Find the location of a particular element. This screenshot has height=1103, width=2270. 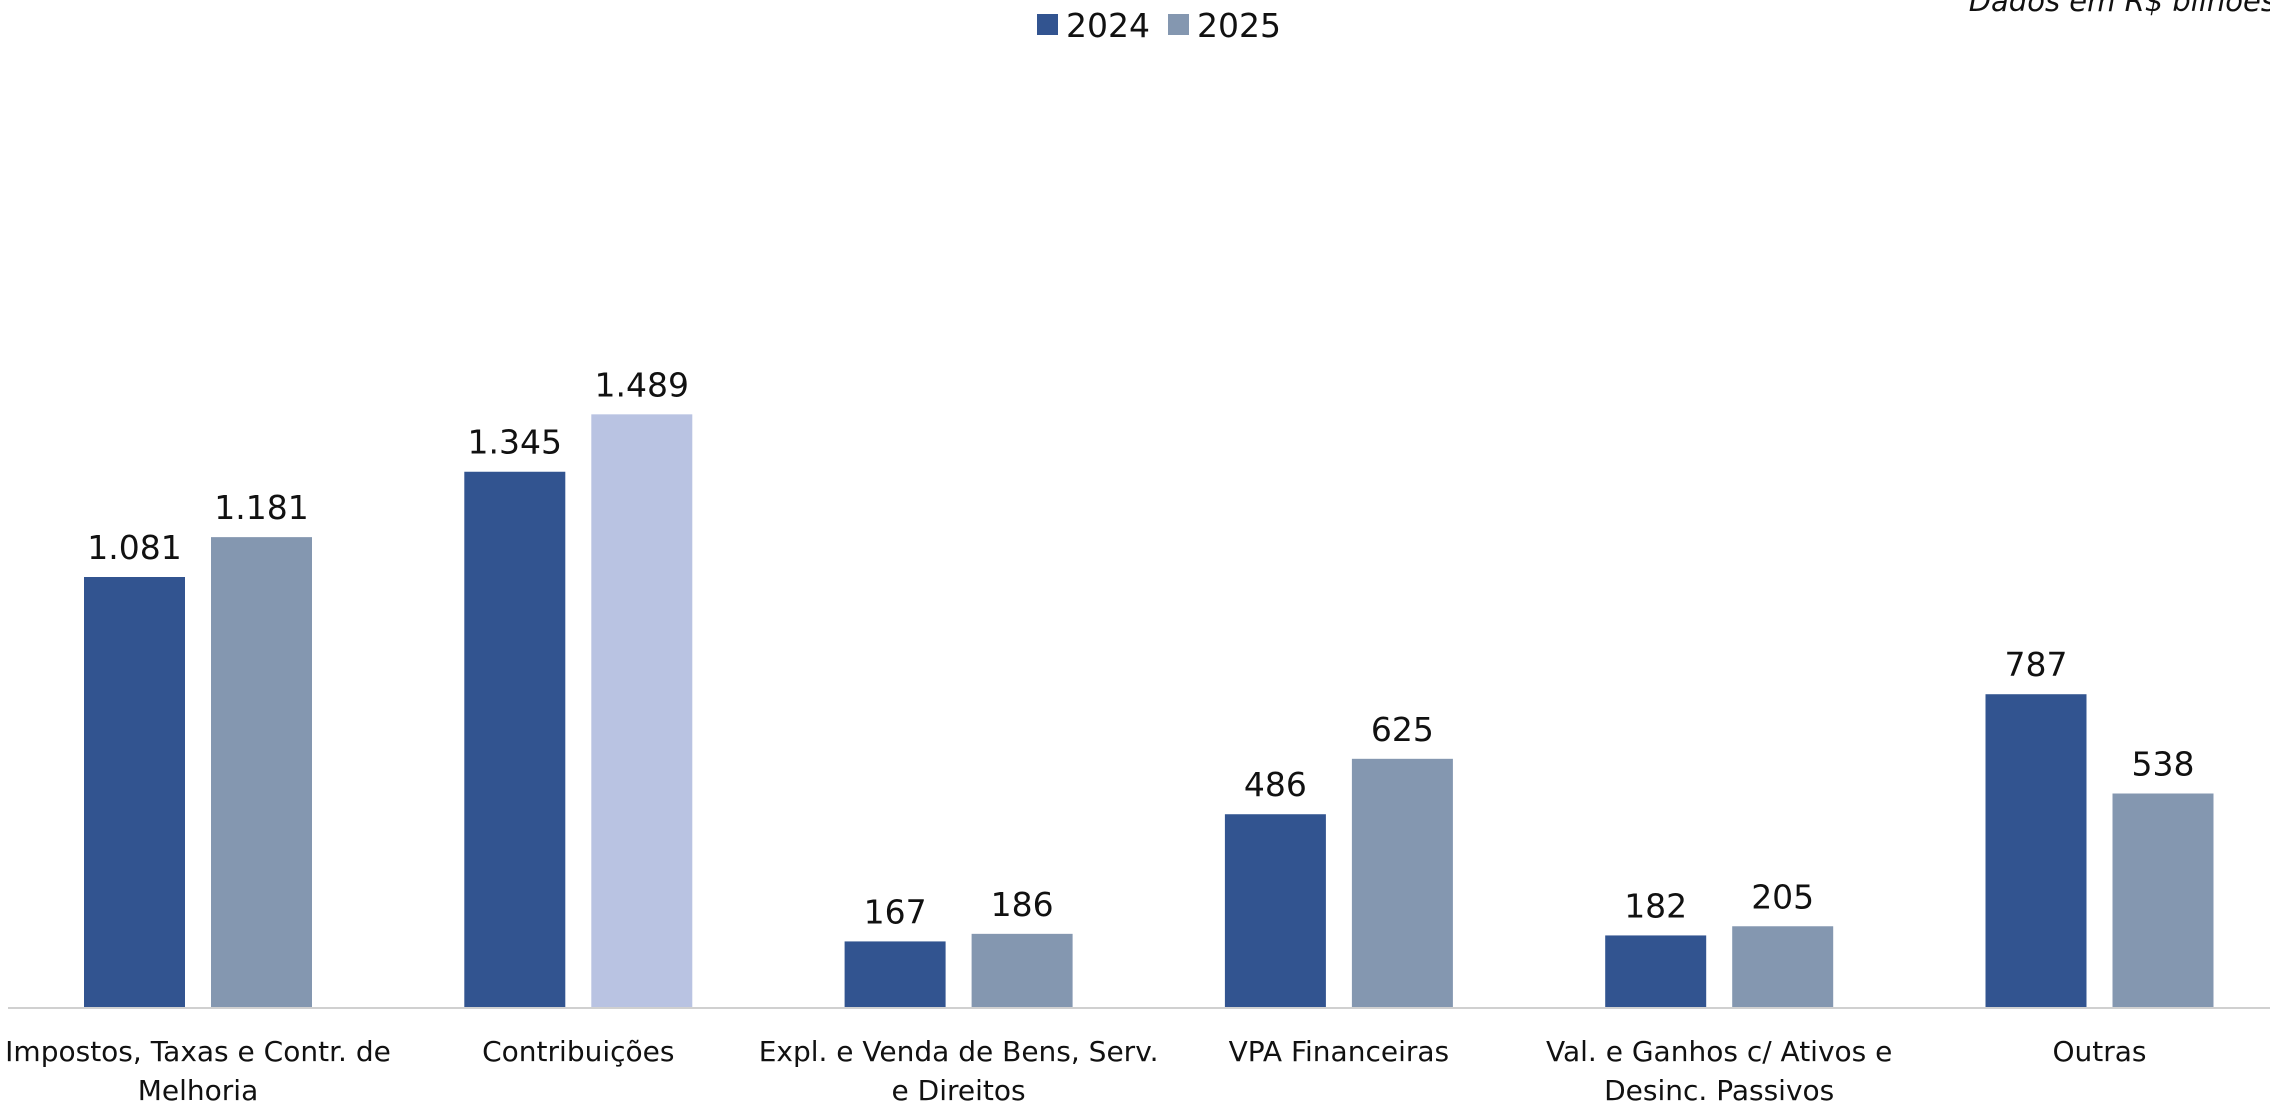

data-label-2025-3: 625 is located at coordinates (1402, 729).